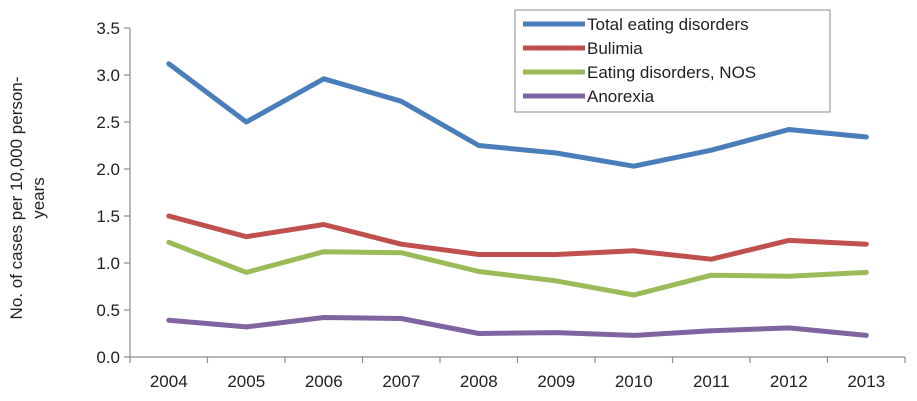 This screenshot has width=917, height=401. I want to click on x-tick-label: 2008, so click(479, 381).